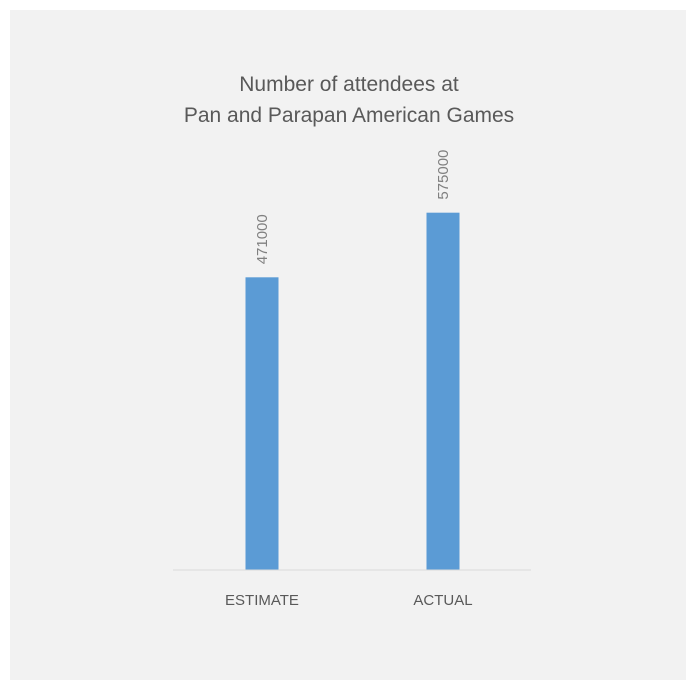 Image resolution: width=687 pixels, height=681 pixels. Describe the element at coordinates (262, 423) in the screenshot. I see `bar-estimate` at that location.